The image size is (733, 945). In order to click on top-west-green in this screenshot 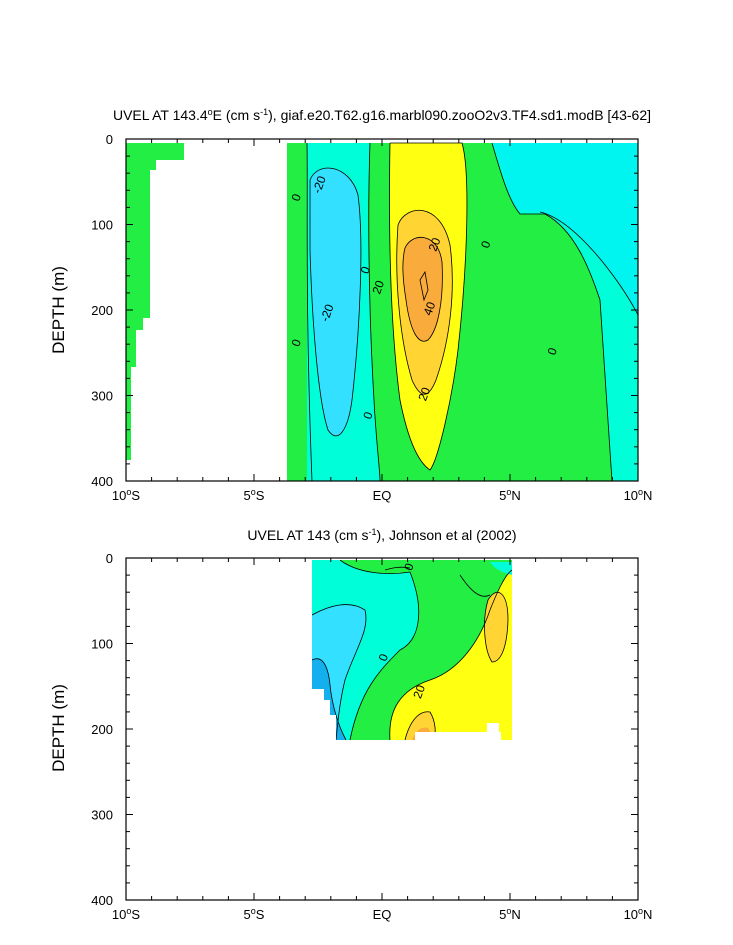, I will do `click(297, 312)`.